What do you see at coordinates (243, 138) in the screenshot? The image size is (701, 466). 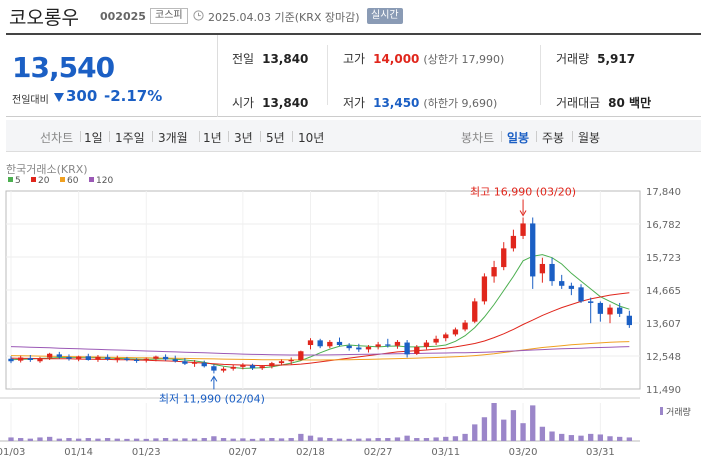 I see `period-3y-button: 3년` at bounding box center [243, 138].